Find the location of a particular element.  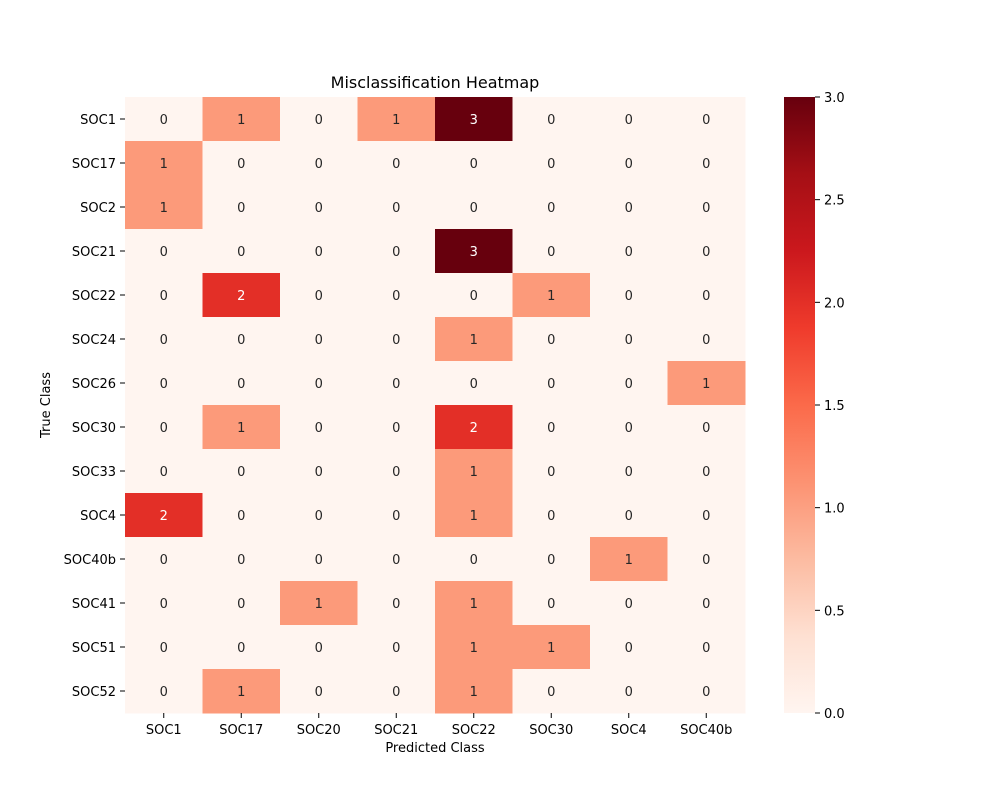

y-tick-label: SOC2 is located at coordinates (98, 208).